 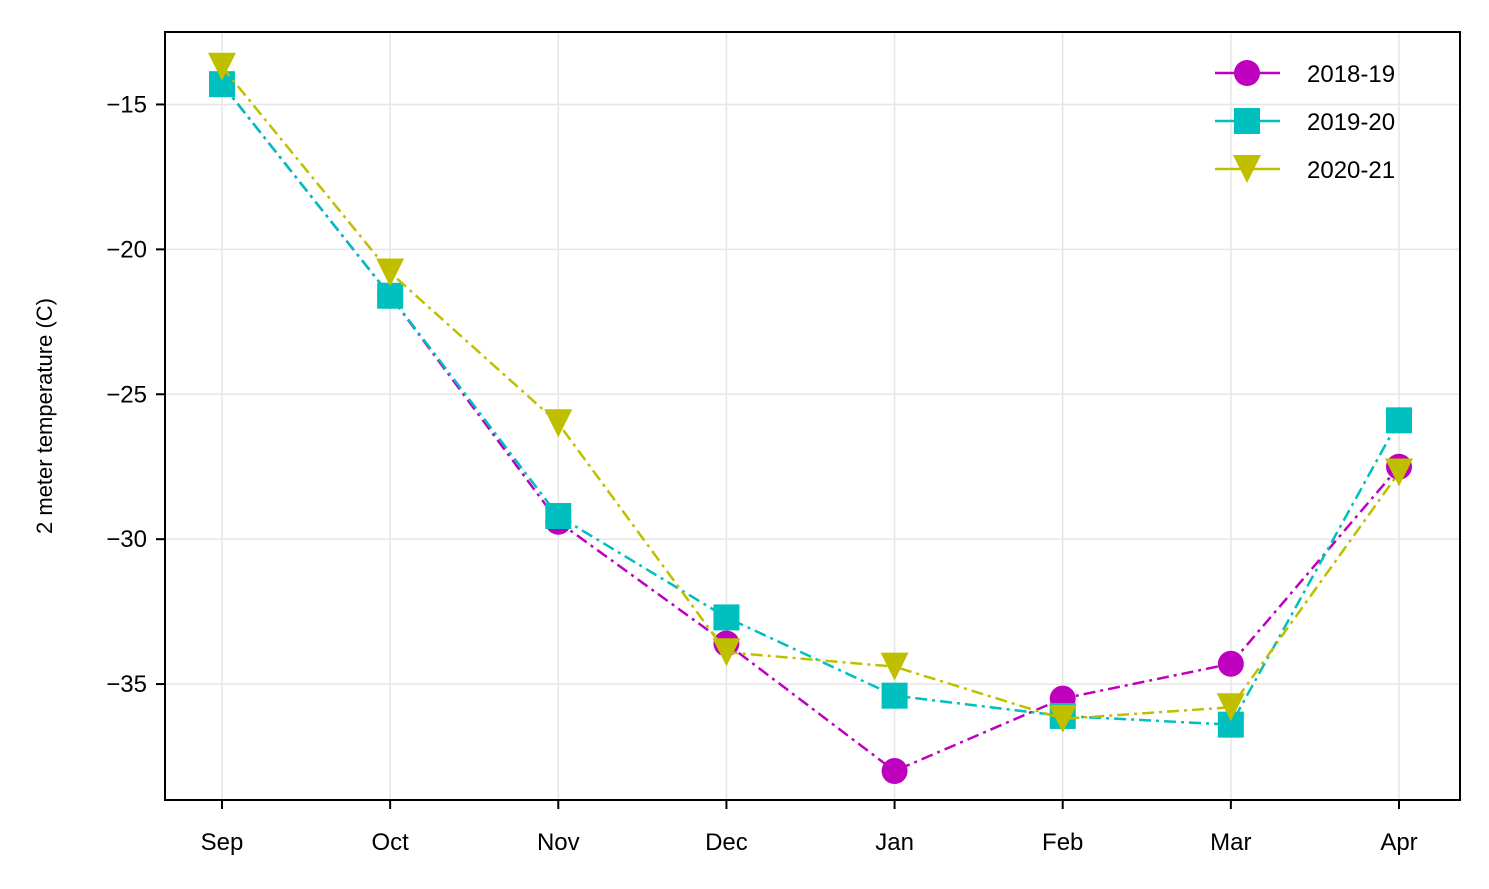 What do you see at coordinates (894, 842) in the screenshot?
I see `x-tick-label: Jan` at bounding box center [894, 842].